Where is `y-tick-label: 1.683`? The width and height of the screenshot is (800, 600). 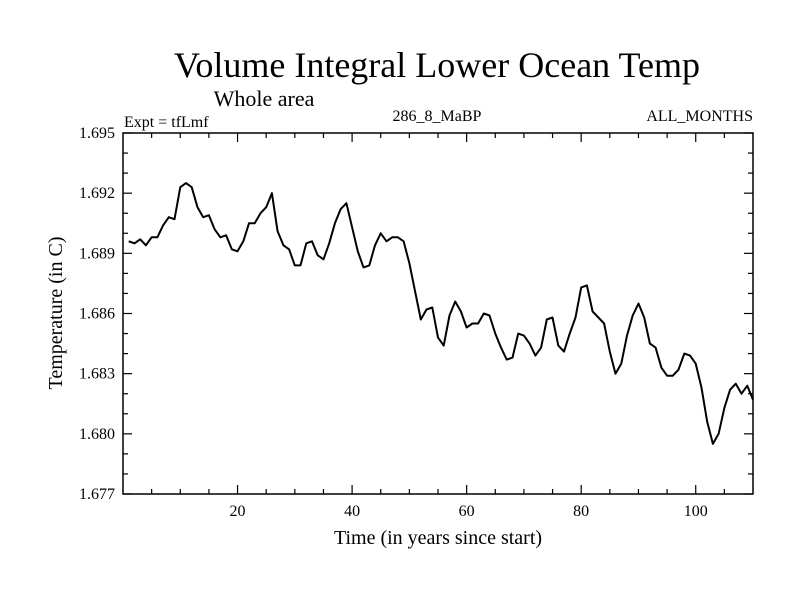 y-tick-label: 1.683 is located at coordinates (97, 374).